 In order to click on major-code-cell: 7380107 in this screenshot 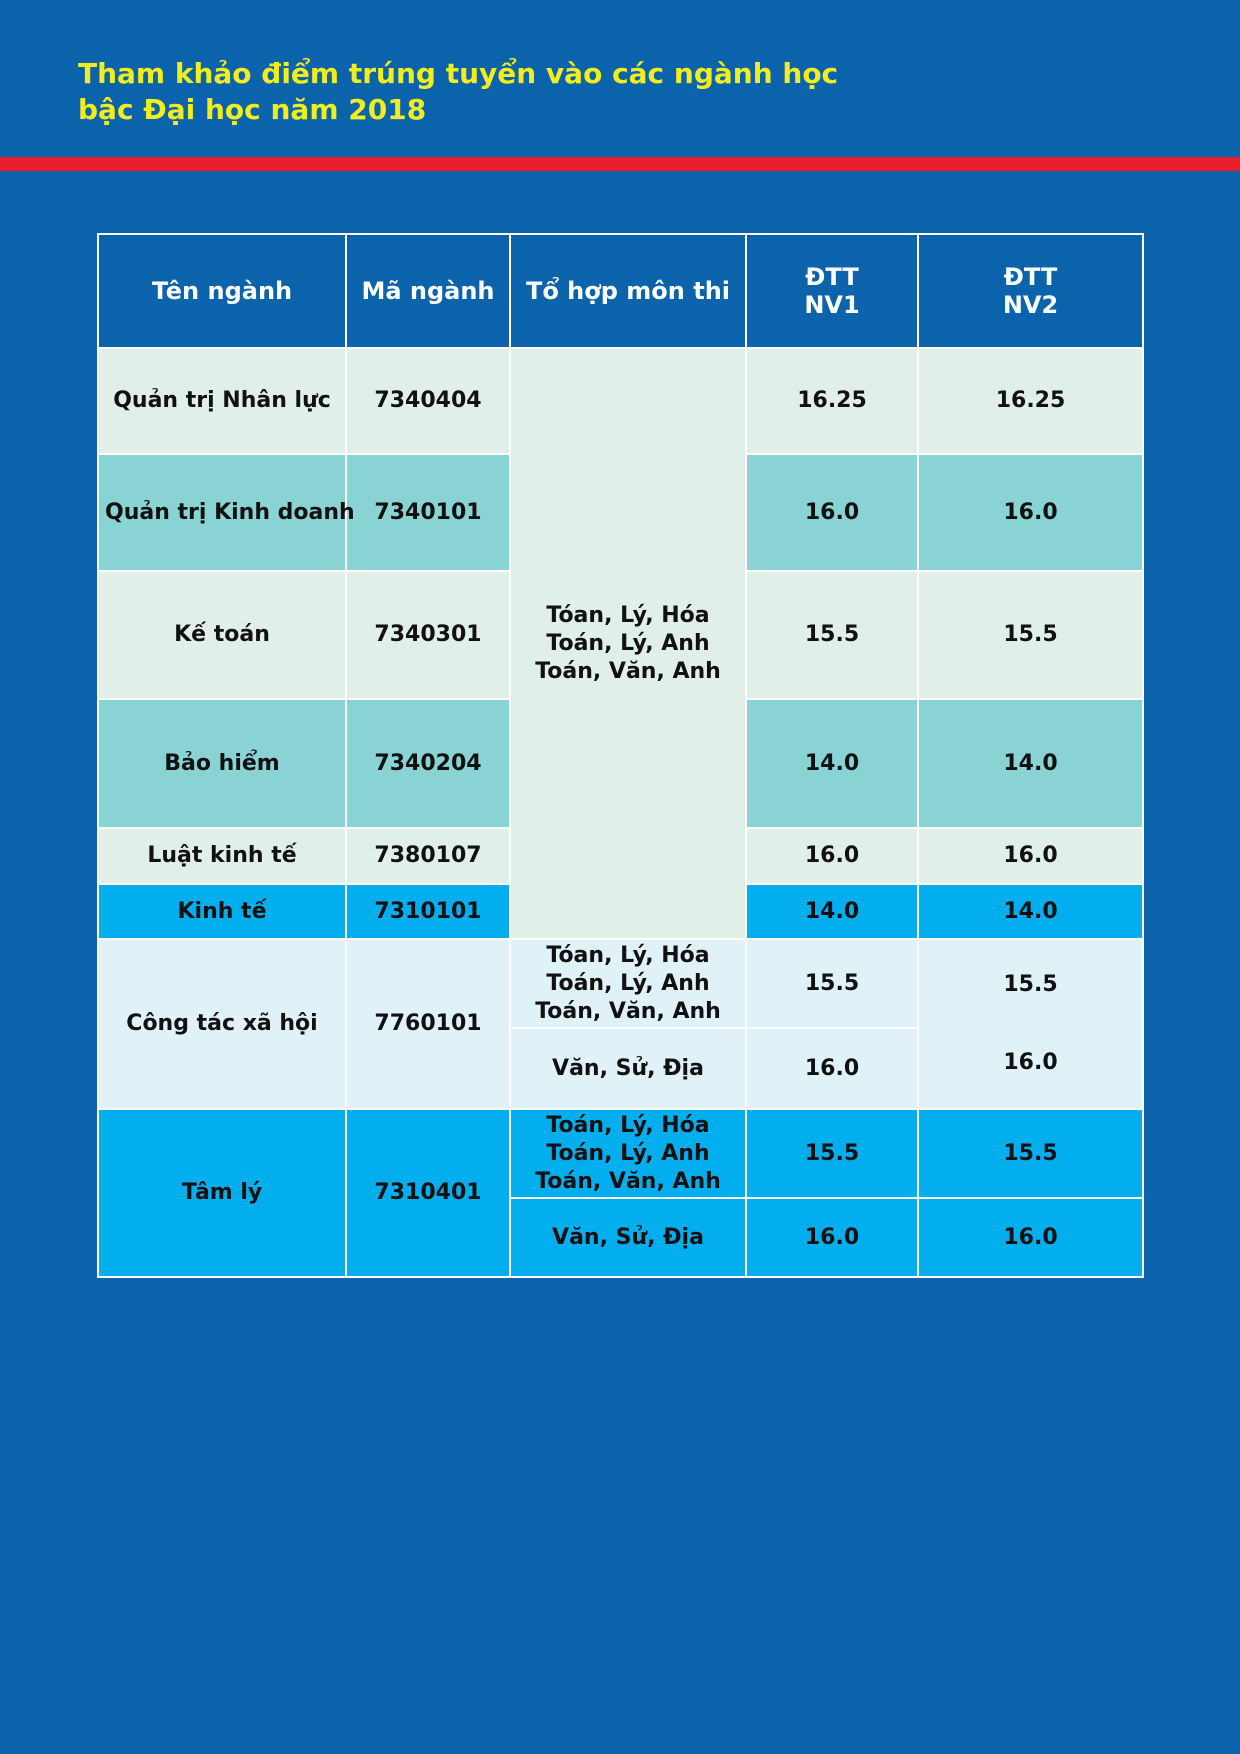, I will do `click(428, 856)`.